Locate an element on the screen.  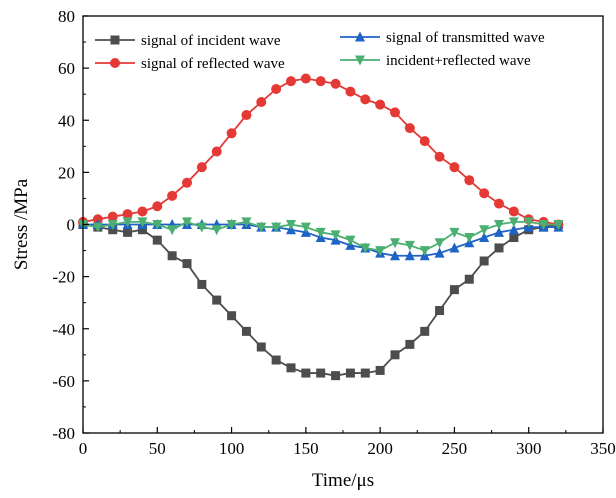
y-tick-label: -20 is located at coordinates (63, 277).